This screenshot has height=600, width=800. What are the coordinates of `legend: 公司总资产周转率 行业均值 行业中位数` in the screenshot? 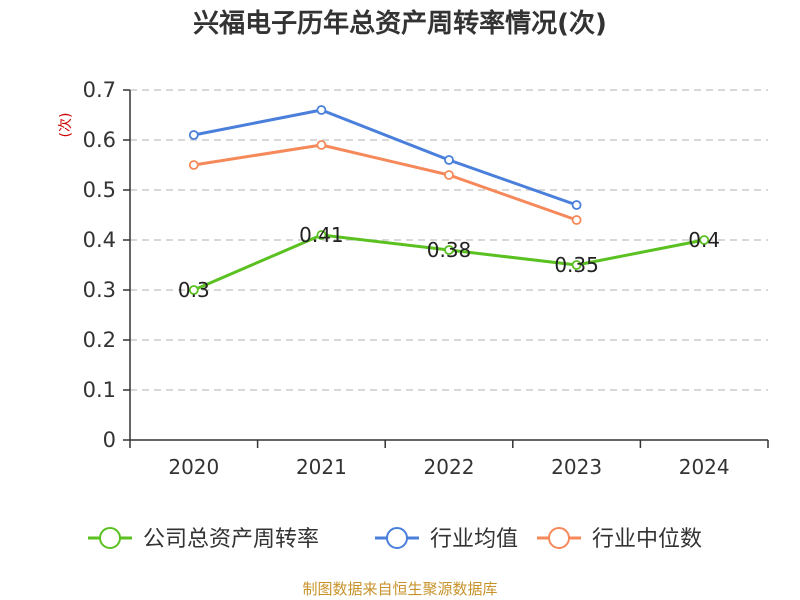 It's located at (395, 539).